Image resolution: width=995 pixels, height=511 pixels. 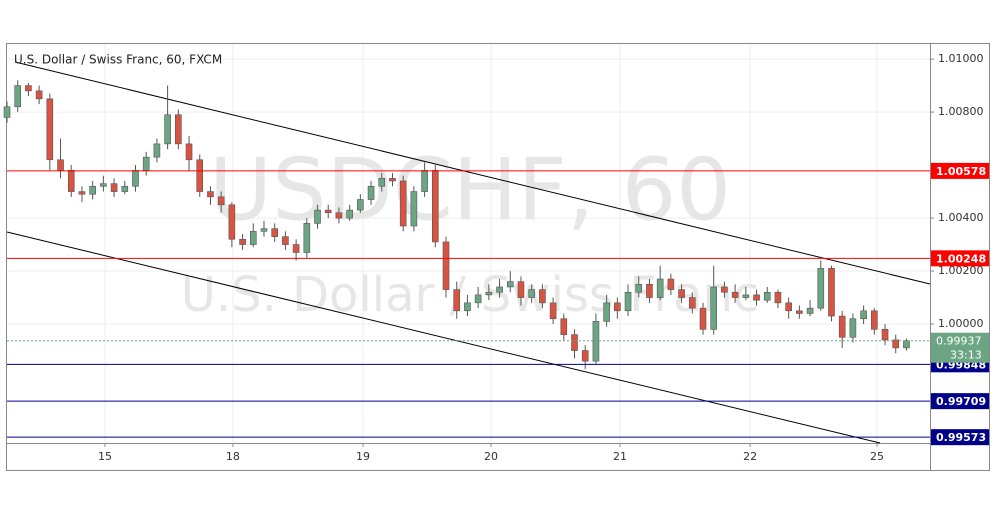 What do you see at coordinates (961, 217) in the screenshot?
I see `y-tick-label: 1.00400` at bounding box center [961, 217].